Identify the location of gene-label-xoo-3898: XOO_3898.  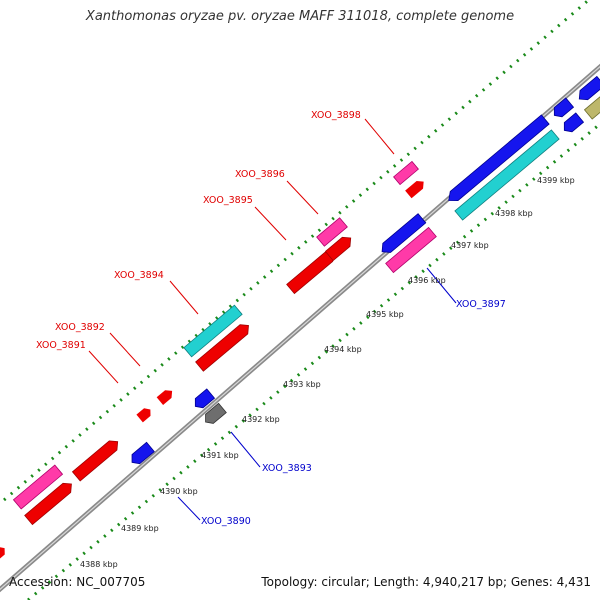
(336, 115).